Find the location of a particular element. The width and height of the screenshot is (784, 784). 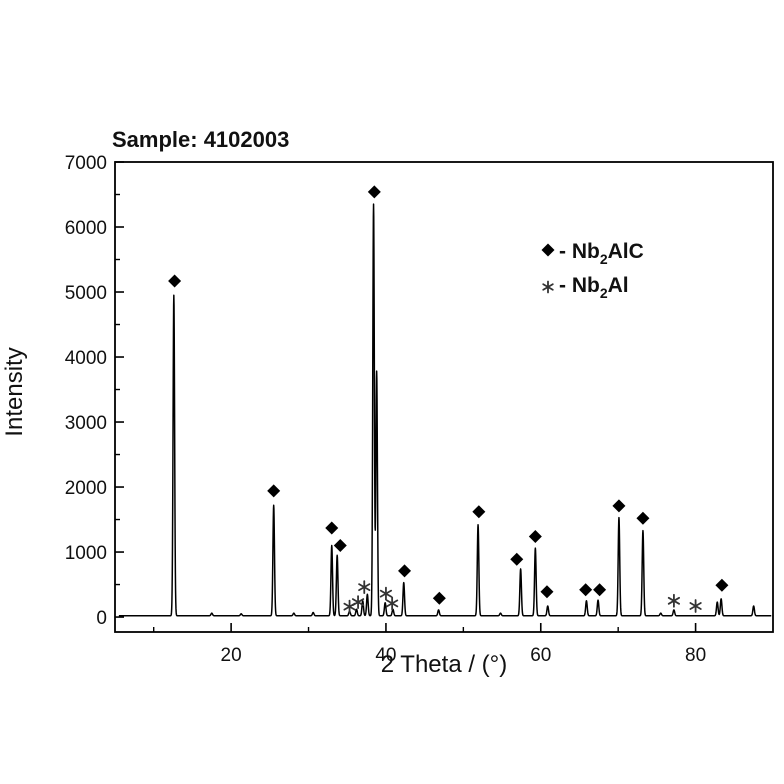

y-tick-label: 6000 is located at coordinates (86, 228).